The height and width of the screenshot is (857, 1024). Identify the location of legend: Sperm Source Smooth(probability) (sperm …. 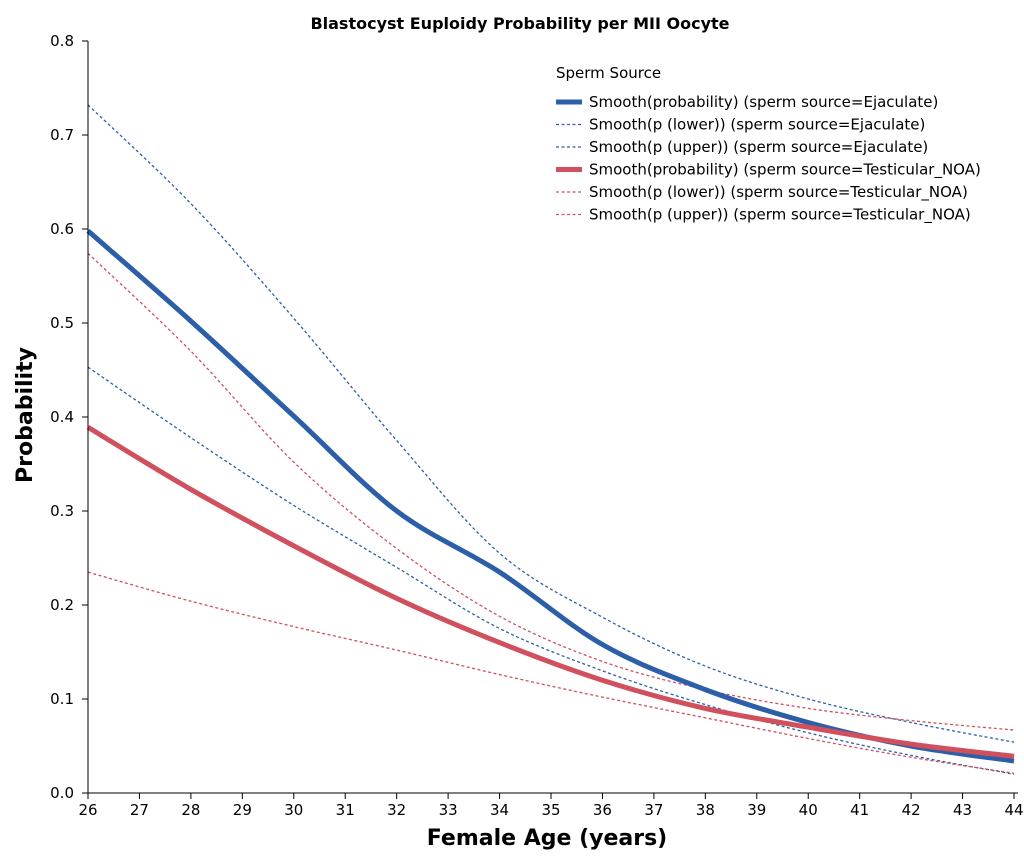
(768, 144).